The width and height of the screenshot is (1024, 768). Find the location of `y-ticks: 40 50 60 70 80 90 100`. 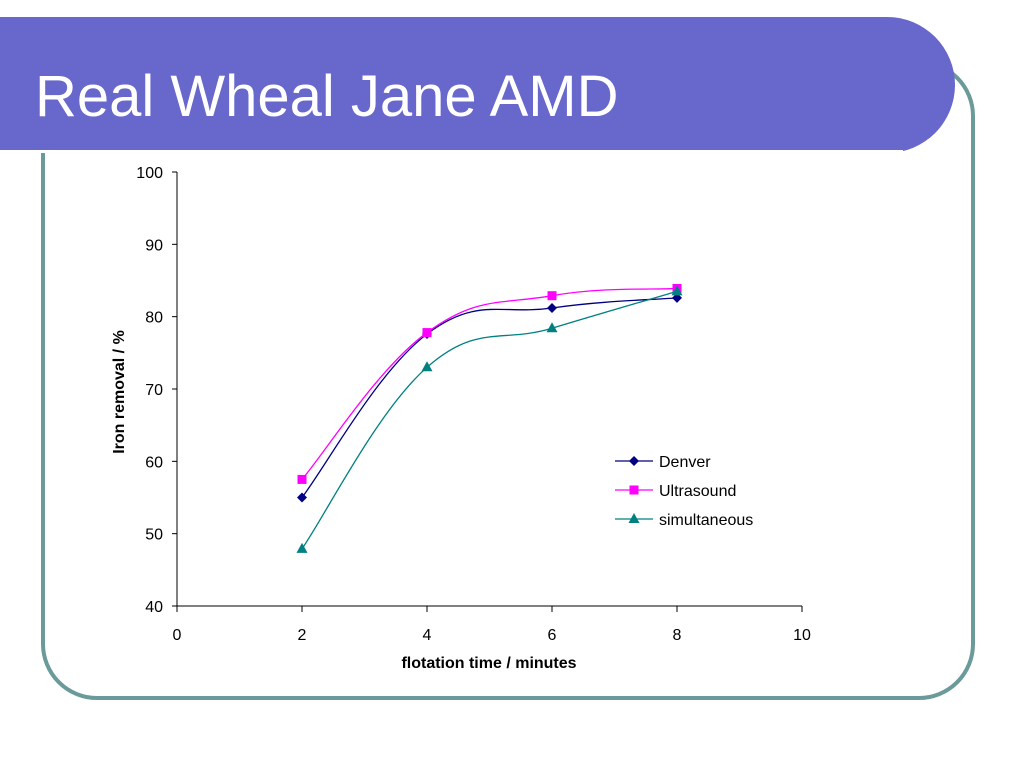

y-ticks: 40 50 60 70 80 90 100 is located at coordinates (156, 390).